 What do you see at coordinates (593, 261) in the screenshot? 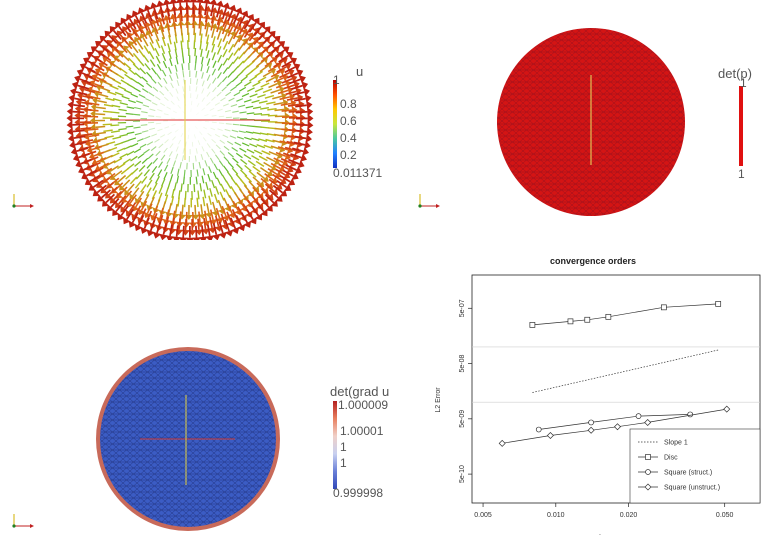
I see `chart-title: convergence orders` at bounding box center [593, 261].